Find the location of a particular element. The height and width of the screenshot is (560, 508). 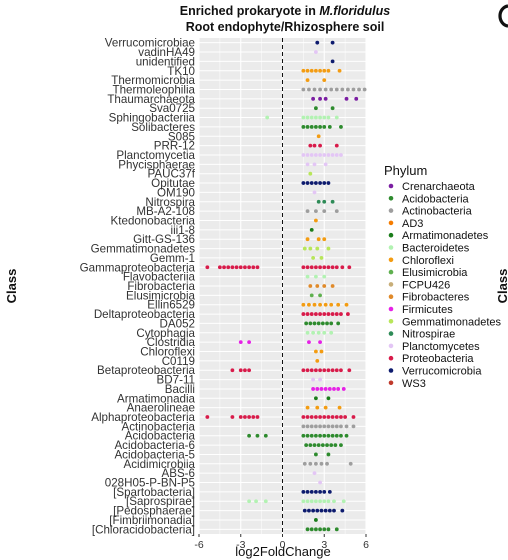

y-tick-label: Ellin6529 is located at coordinates (171, 305).